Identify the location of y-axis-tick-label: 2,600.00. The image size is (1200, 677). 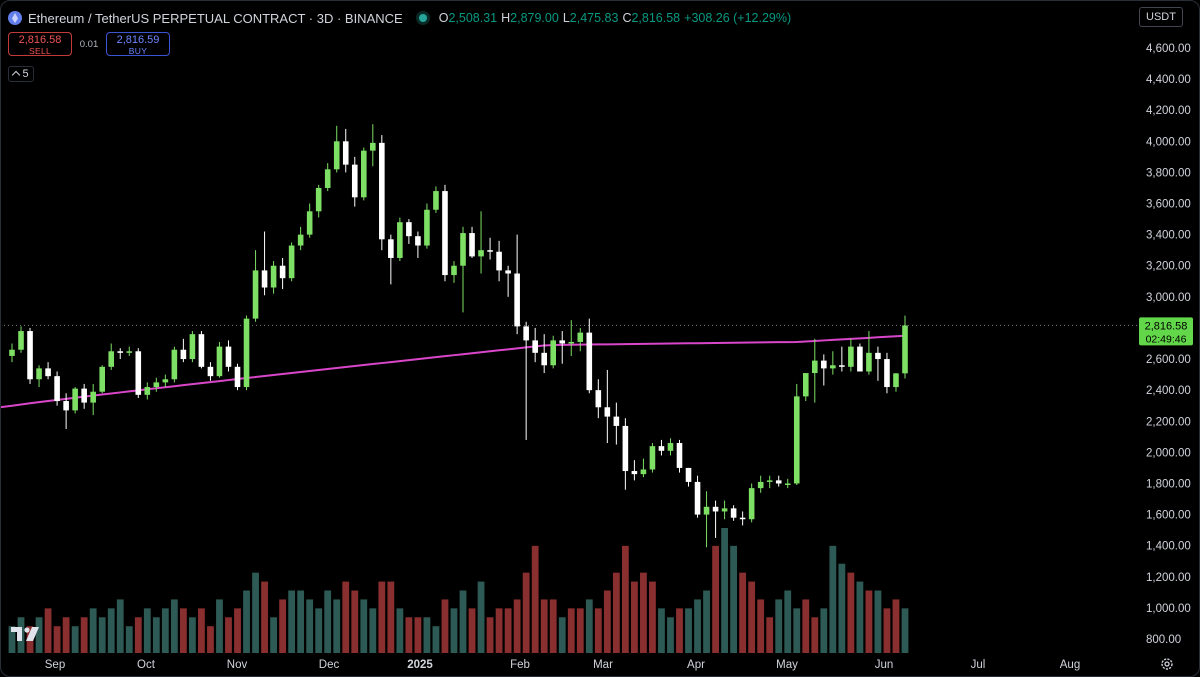
(1168, 360).